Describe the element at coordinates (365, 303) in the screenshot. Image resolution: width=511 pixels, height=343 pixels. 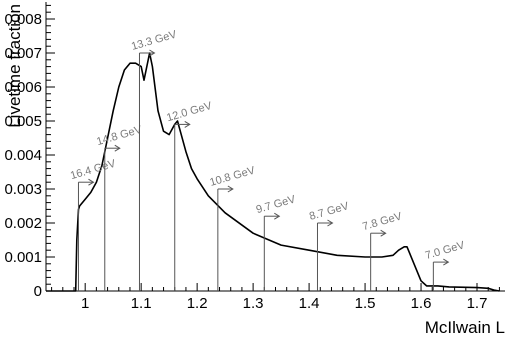
I see `x-tick-label: 1.5` at that location.